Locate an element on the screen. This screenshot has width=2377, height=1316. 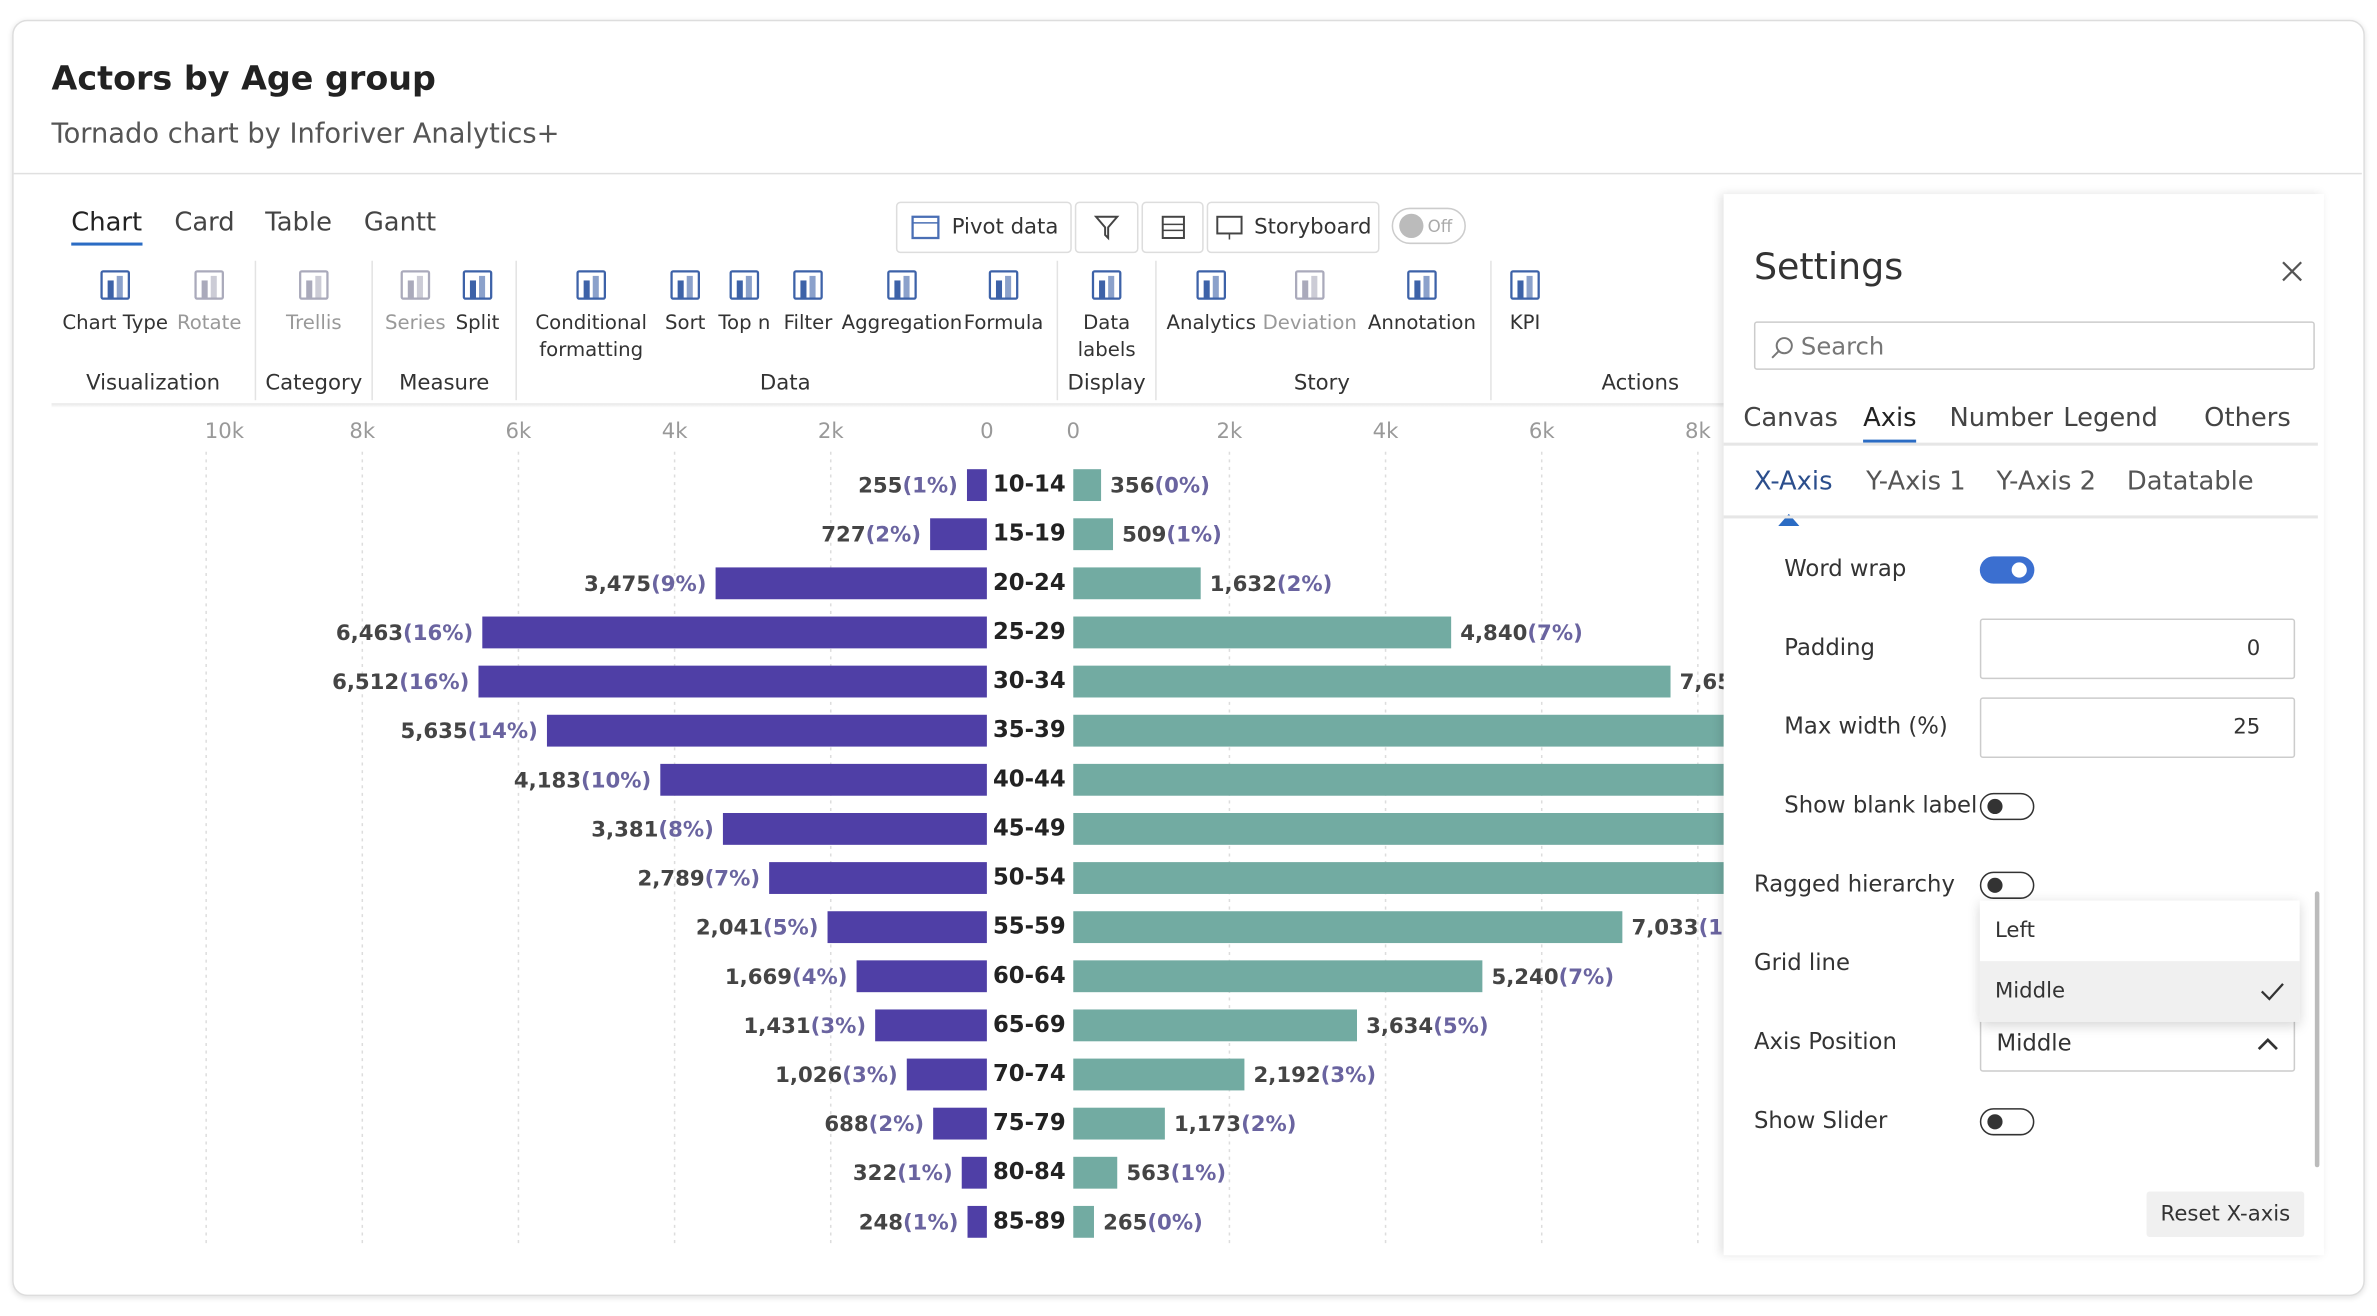
settings-tab: Axis is located at coordinates (1889, 422).